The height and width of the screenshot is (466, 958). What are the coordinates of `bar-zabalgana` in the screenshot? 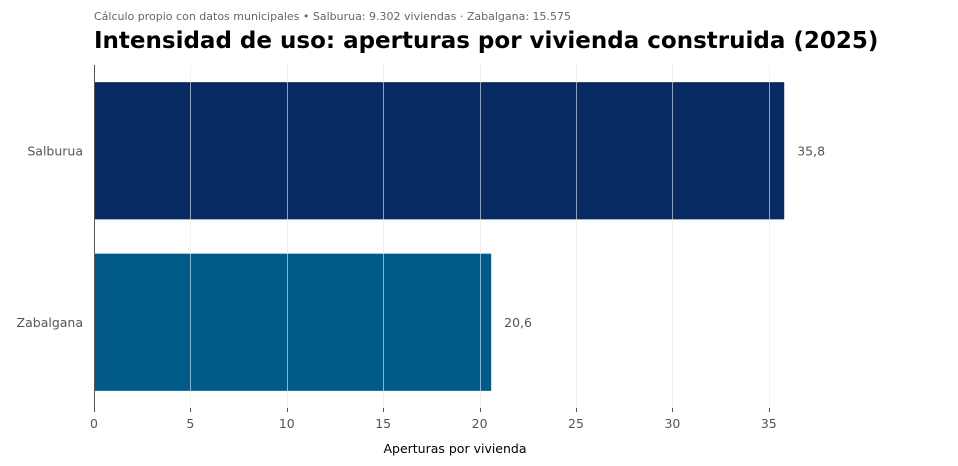 It's located at (293, 322).